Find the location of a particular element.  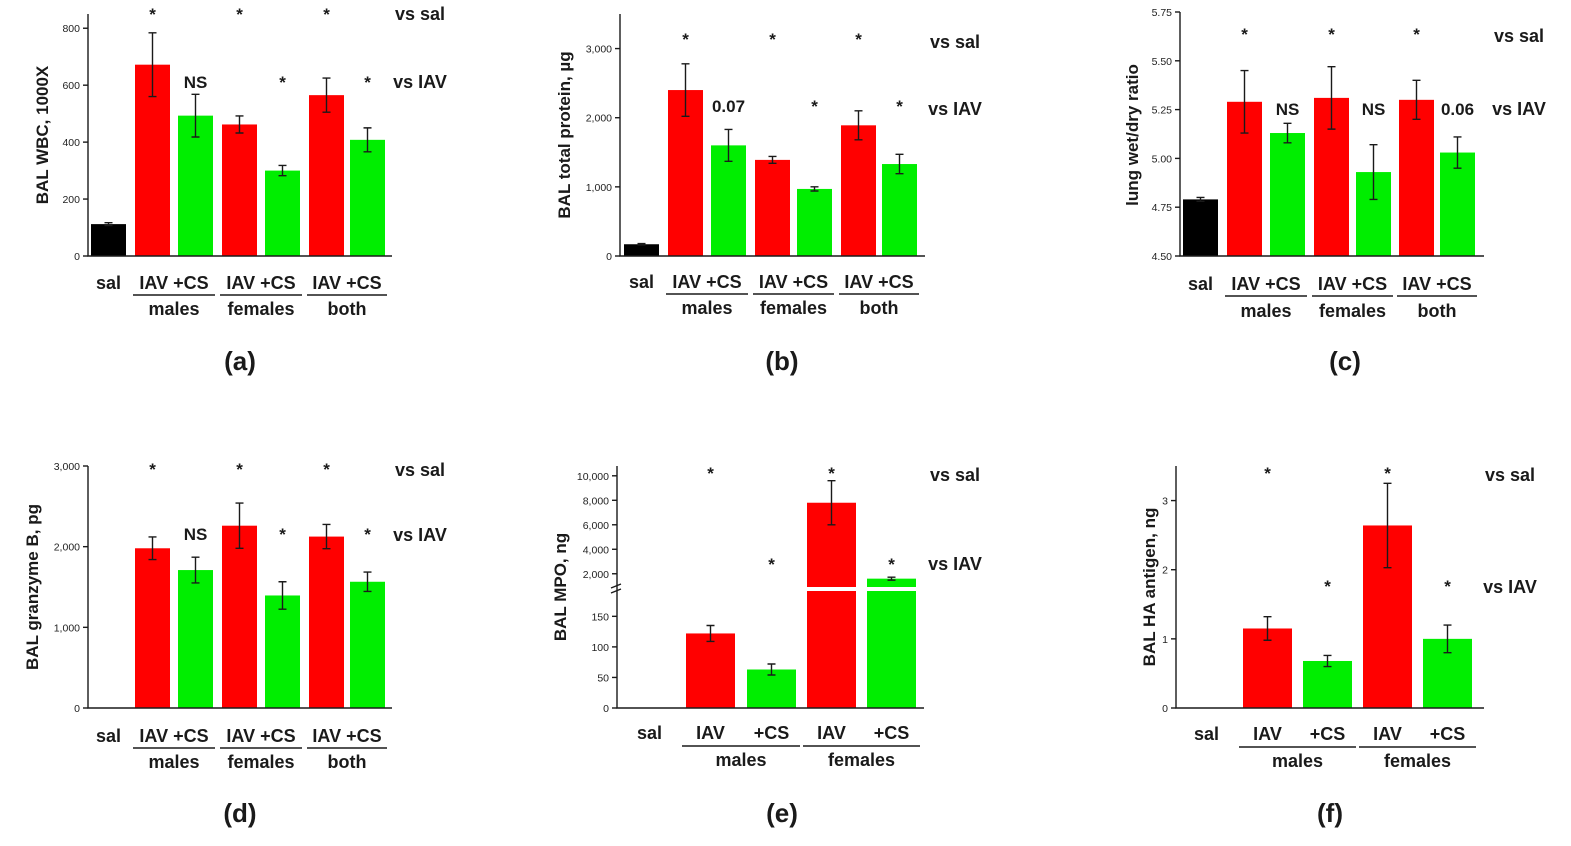

axis-break-gap is located at coordinates (771, 589).